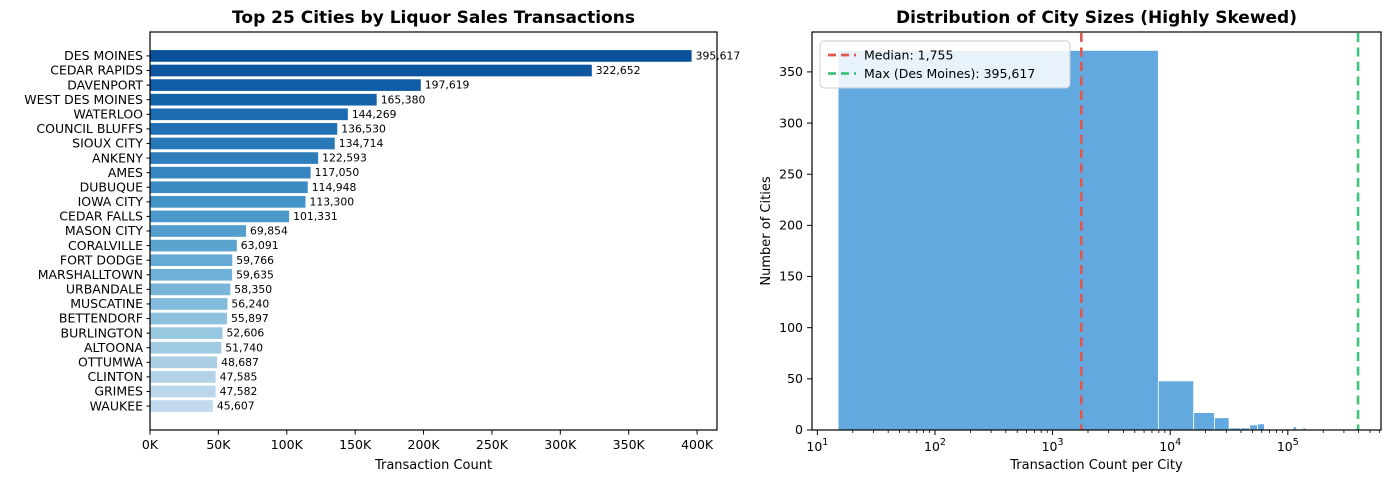 The width and height of the screenshot is (1389, 489). Describe the element at coordinates (218, 444) in the screenshot. I see `x-tick-label: 50K` at that location.